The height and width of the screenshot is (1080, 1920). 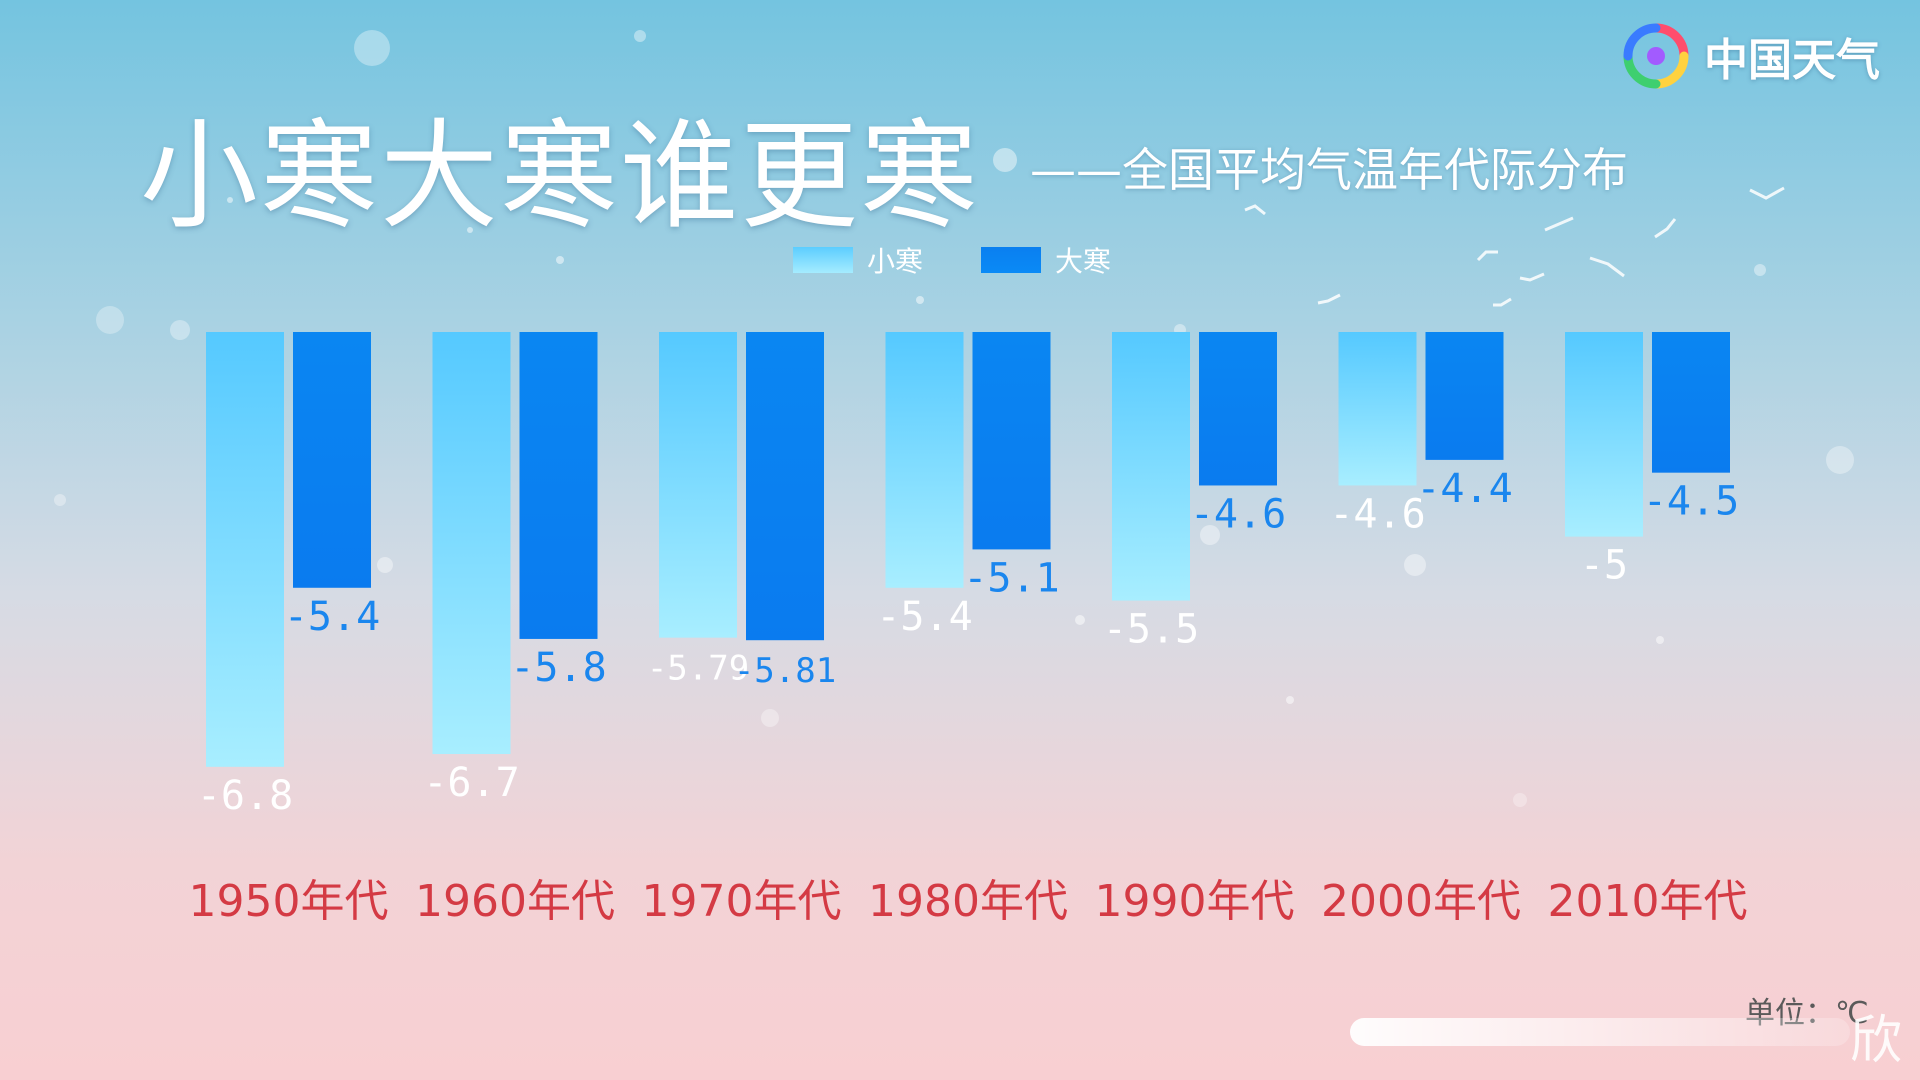 I want to click on data-label-xiaohan-5: -4.6, so click(x=1377, y=514).